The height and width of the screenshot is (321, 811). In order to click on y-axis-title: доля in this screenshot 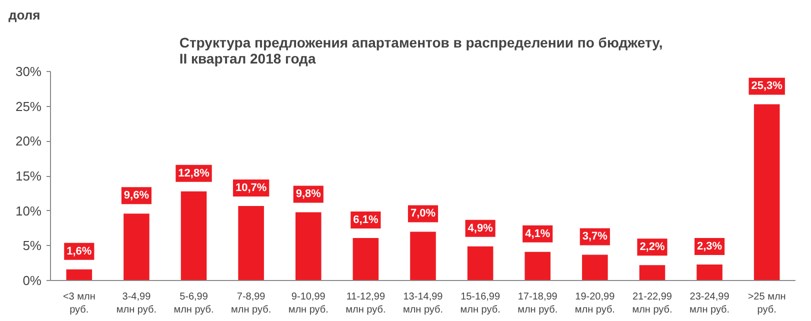, I will do `click(24, 15)`.